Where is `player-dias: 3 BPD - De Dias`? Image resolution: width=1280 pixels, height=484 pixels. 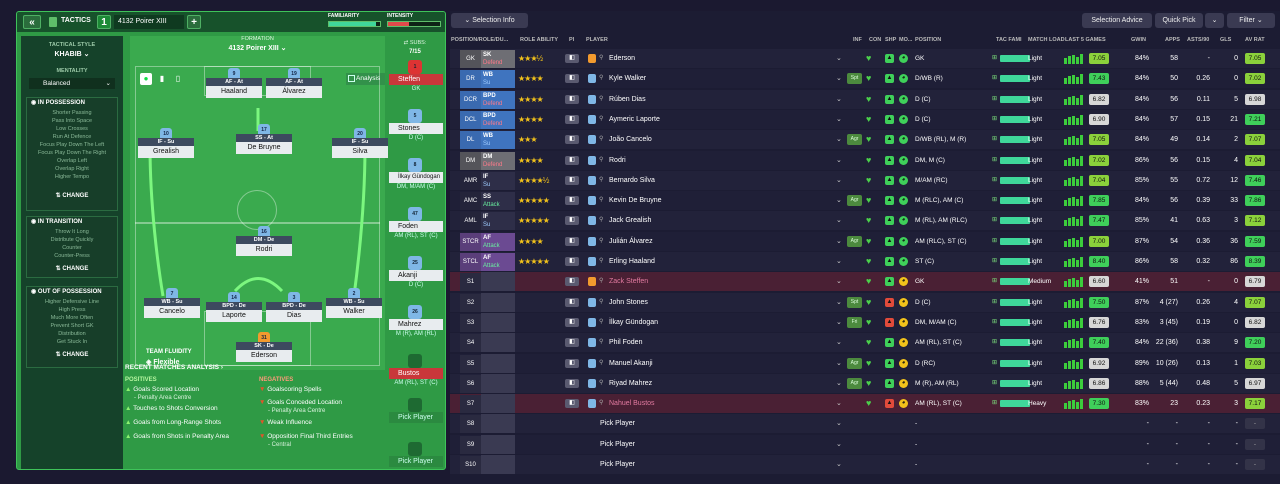
player-dias: 3 BPD - De Dias is located at coordinates (294, 307).